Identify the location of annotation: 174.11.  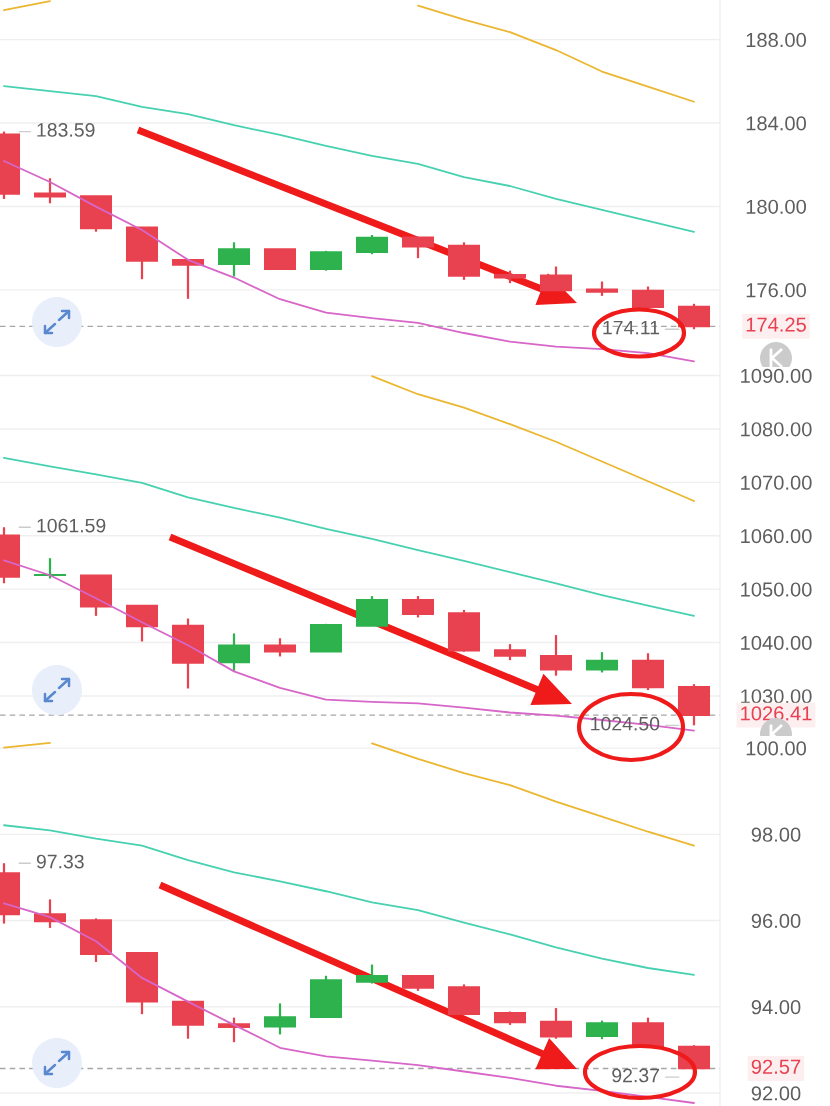
(631, 327).